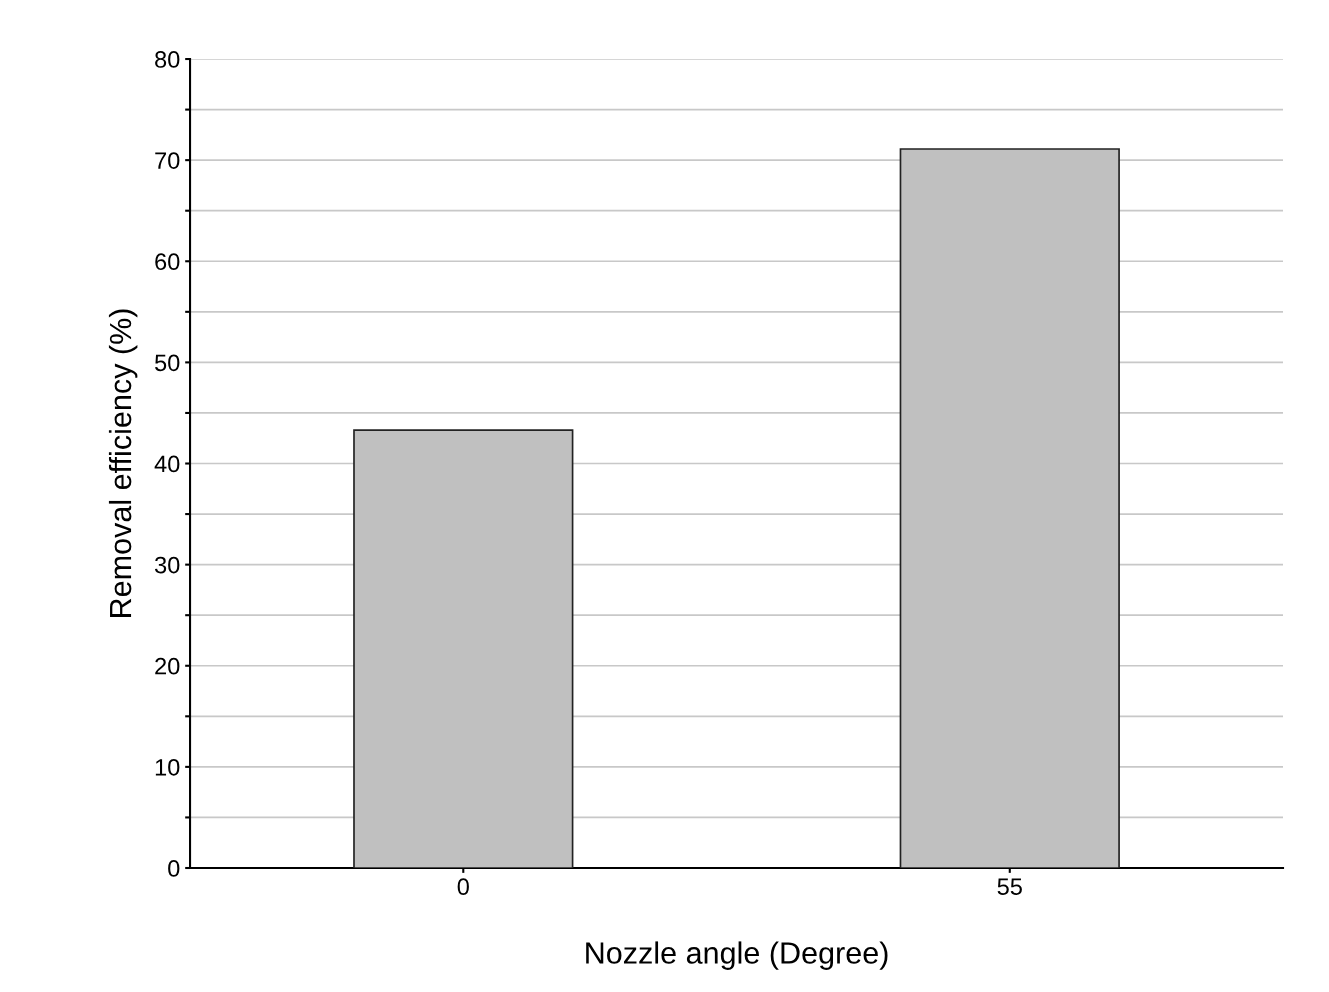  I want to click on y-tick-label: 0, so click(174, 868).